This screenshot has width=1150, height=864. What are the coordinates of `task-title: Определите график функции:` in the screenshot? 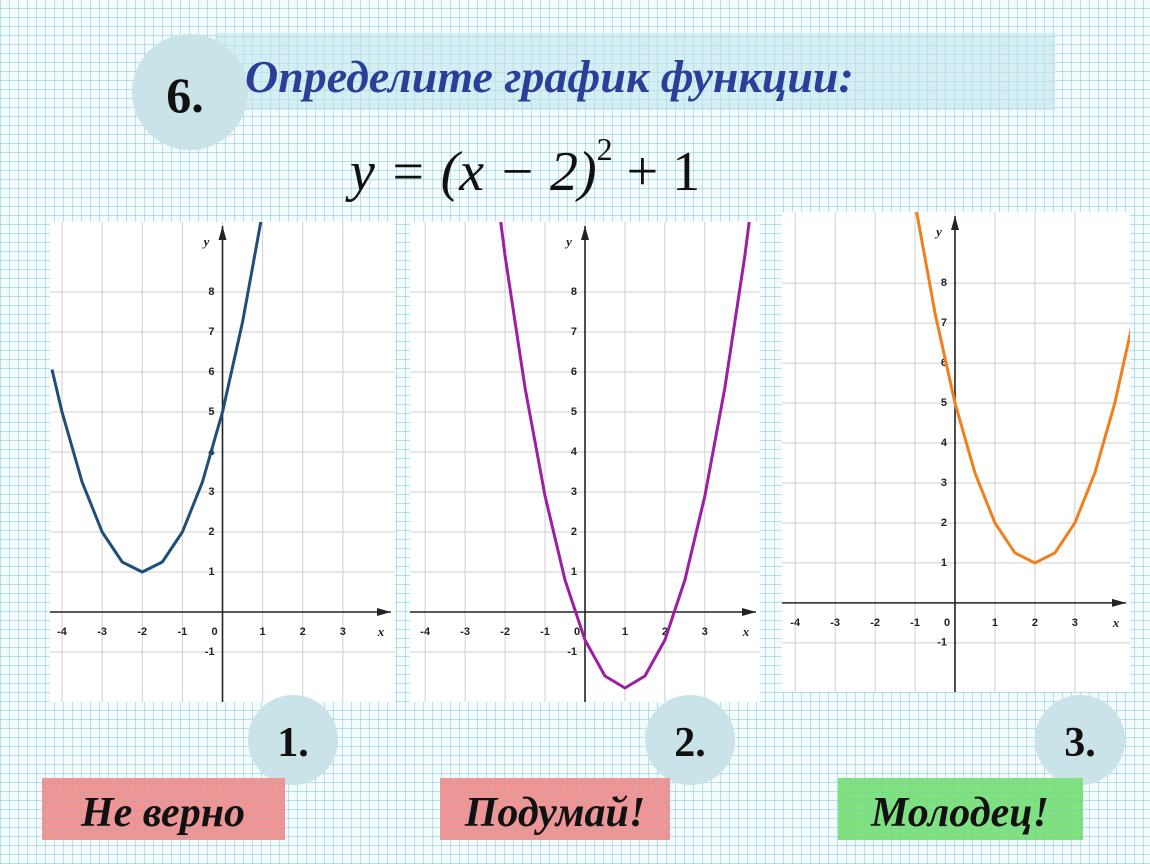 It's located at (549, 76).